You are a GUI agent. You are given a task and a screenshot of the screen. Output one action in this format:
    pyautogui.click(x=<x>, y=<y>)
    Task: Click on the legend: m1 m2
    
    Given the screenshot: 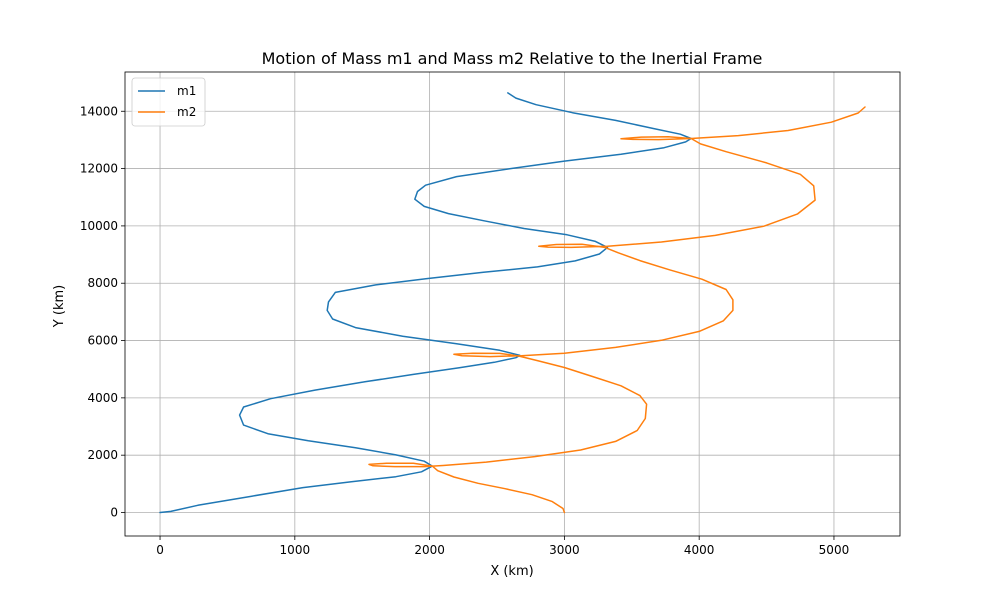 What is the action you would take?
    pyautogui.click(x=168, y=102)
    